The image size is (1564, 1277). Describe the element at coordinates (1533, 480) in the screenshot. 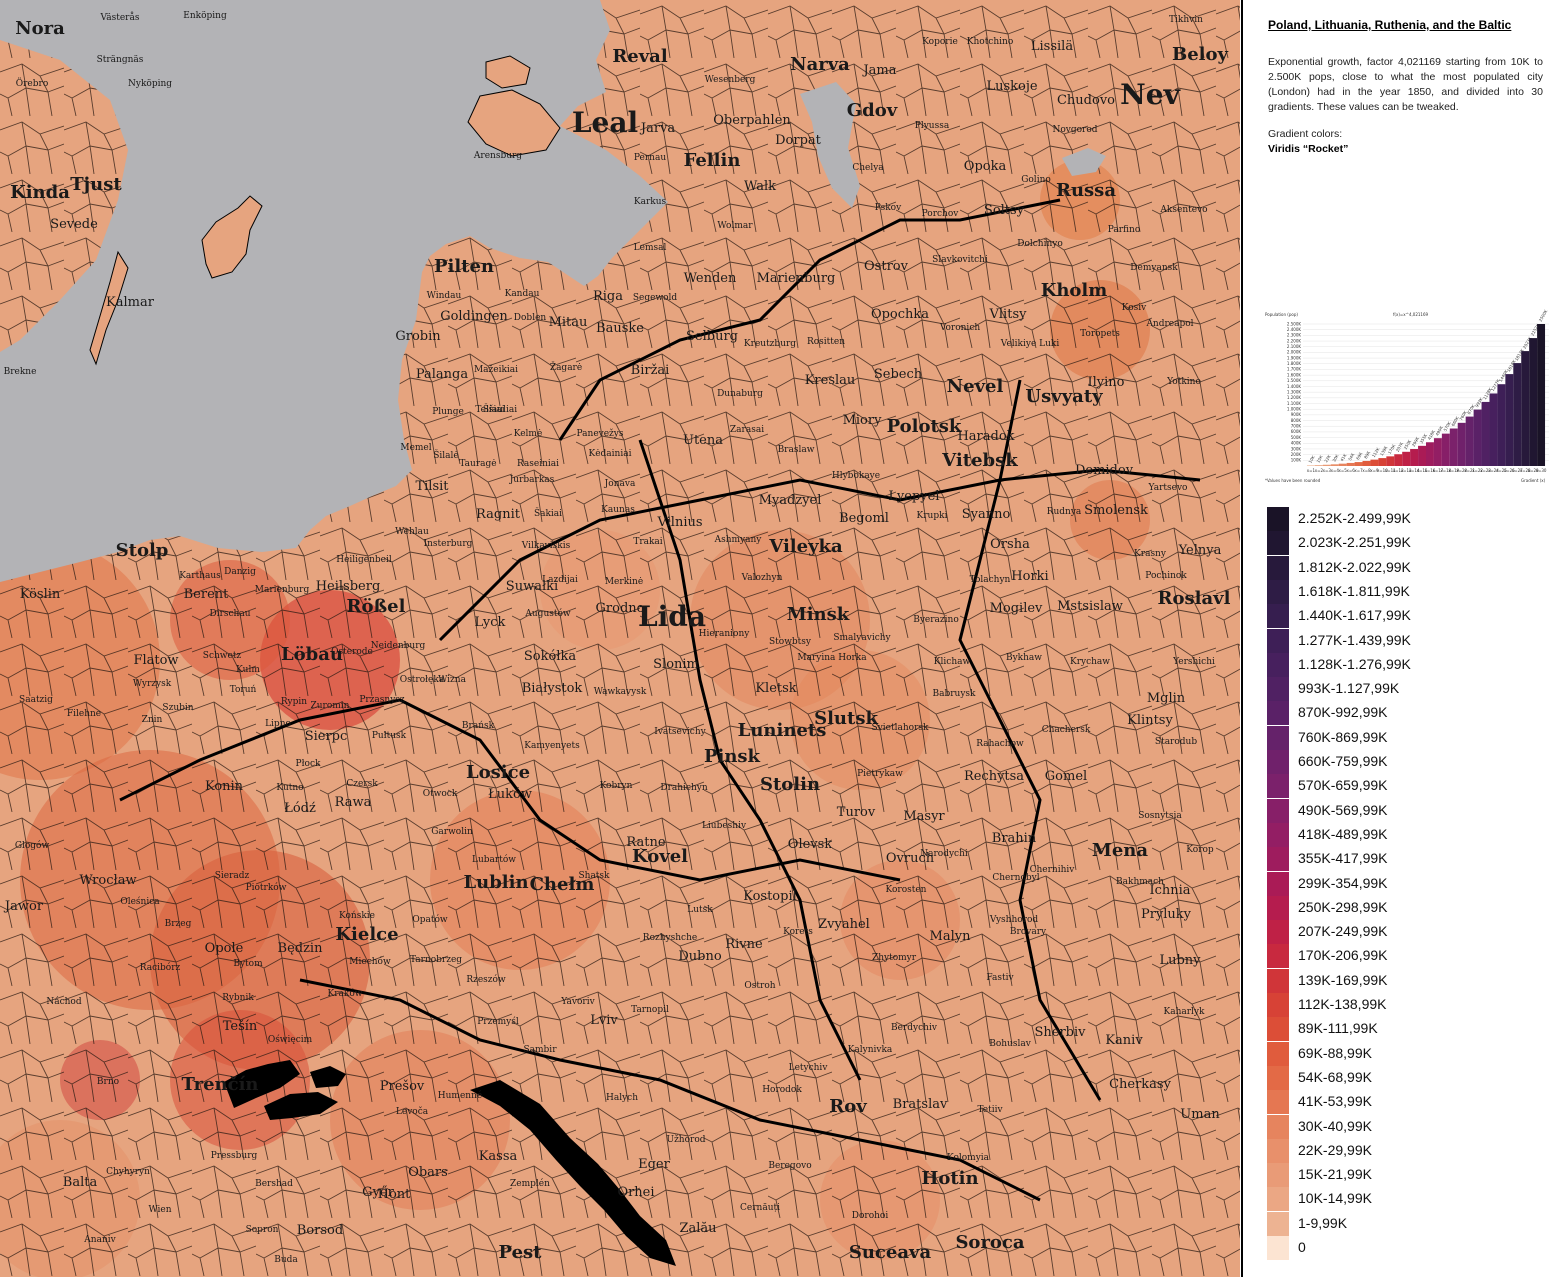

I see `chart-x-label: Gradient (x)` at that location.